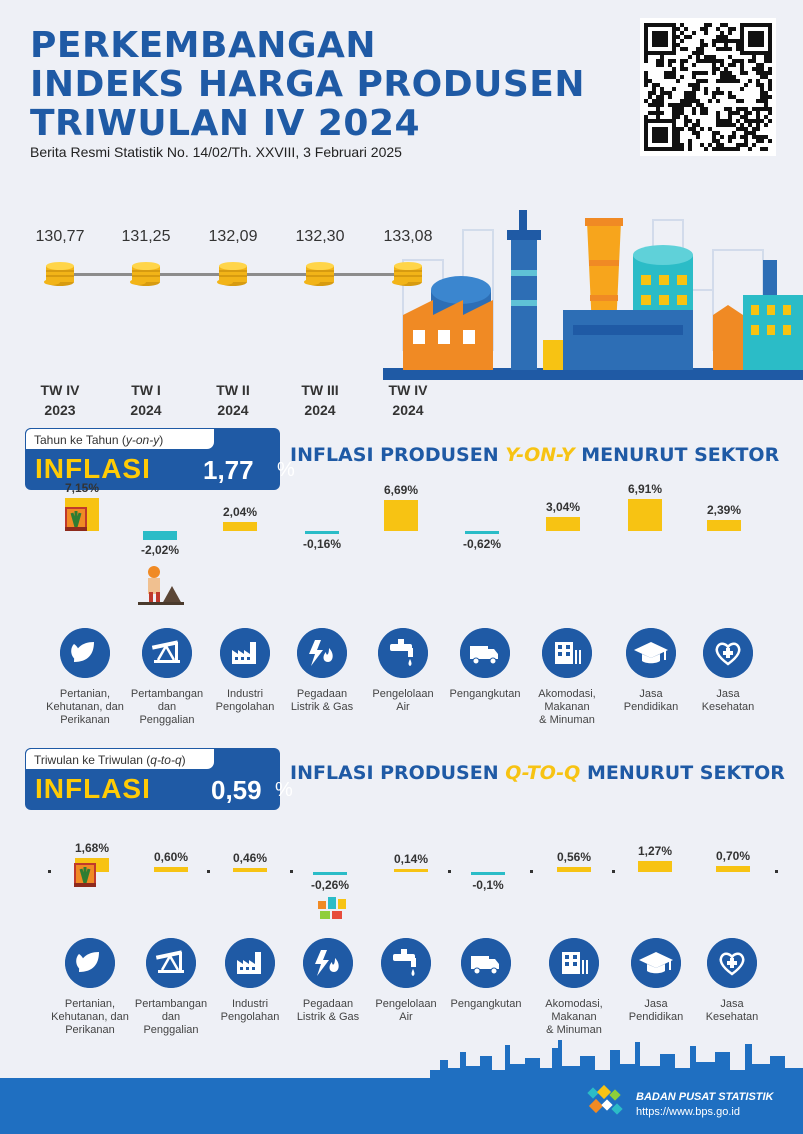 The width and height of the screenshot is (803, 1134). What do you see at coordinates (408, 390) in the screenshot?
I see `period-quarter: TW IV` at bounding box center [408, 390].